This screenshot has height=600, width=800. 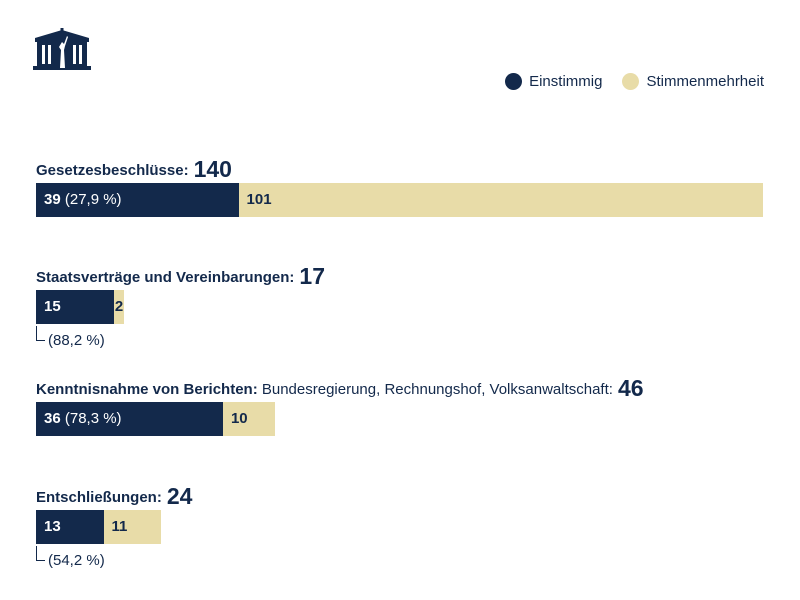 I want to click on value-label: 101, so click(x=259, y=199).